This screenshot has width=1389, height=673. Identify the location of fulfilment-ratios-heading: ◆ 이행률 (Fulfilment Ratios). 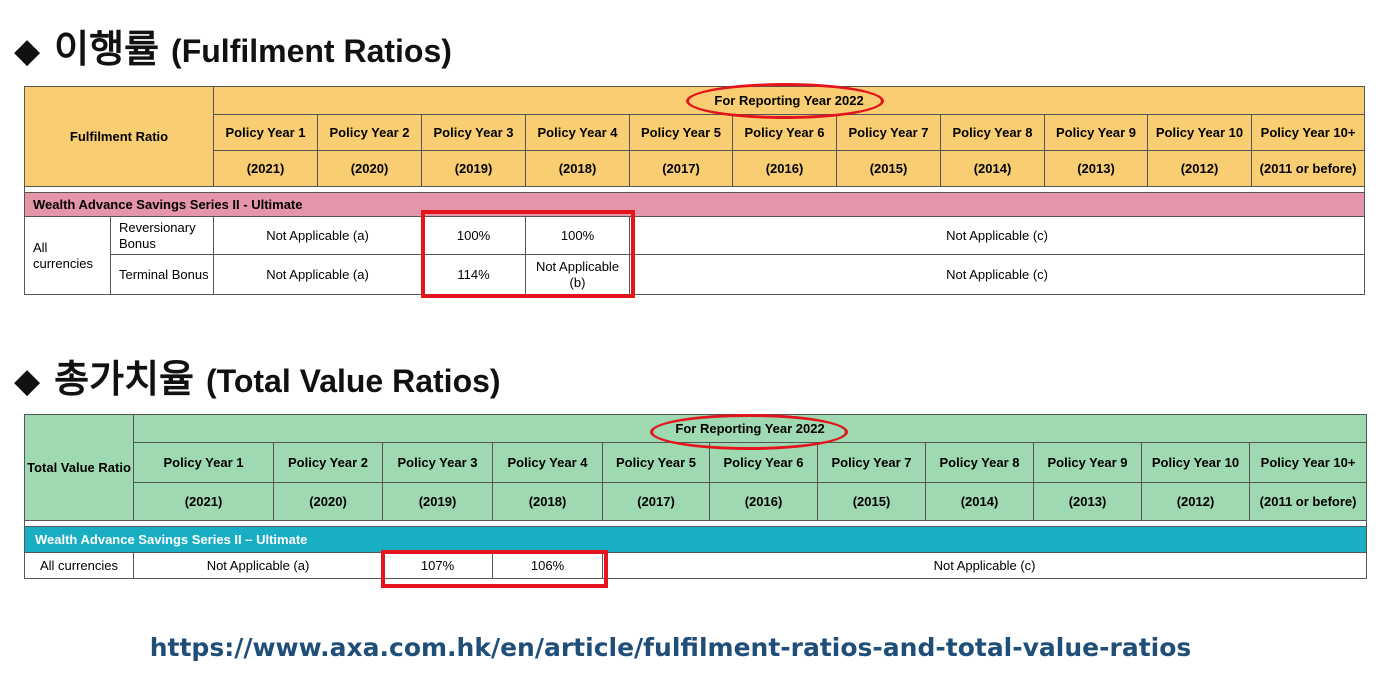
(233, 45).